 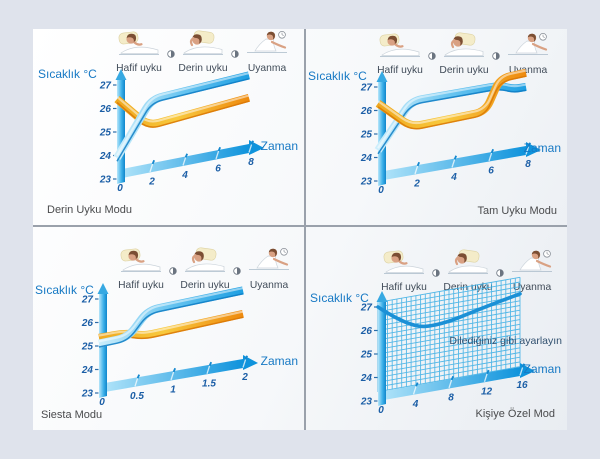 What do you see at coordinates (447, 346) in the screenshot?
I see `chart-kisiye-ozel-mod: 0 4 8 12 16 27 26 25 24 23` at bounding box center [447, 346].